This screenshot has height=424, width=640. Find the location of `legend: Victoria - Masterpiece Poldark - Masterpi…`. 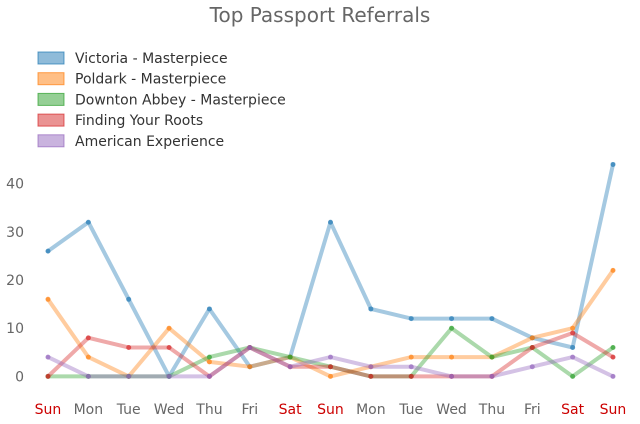

legend: Victoria - Masterpiece Poldark - Masterpi… is located at coordinates (161, 100).